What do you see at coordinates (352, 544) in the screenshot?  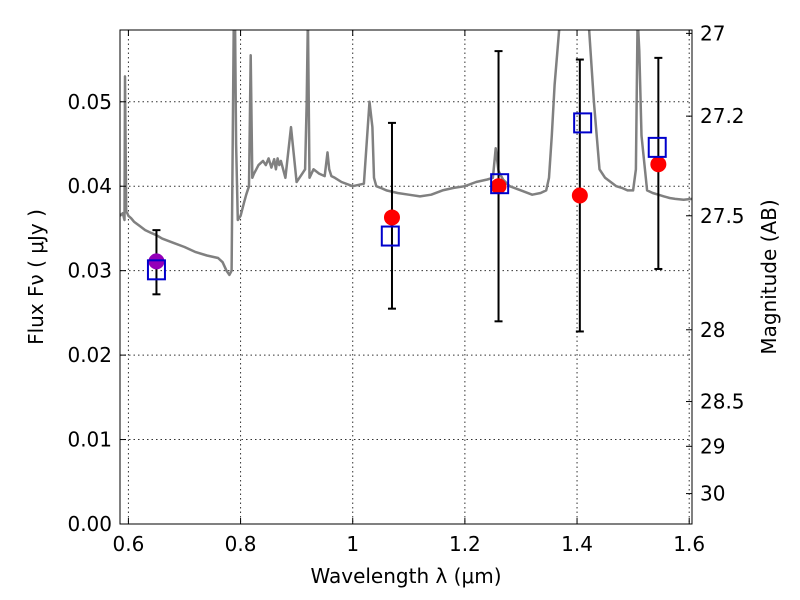 I see `x-tick-label: 1` at bounding box center [352, 544].